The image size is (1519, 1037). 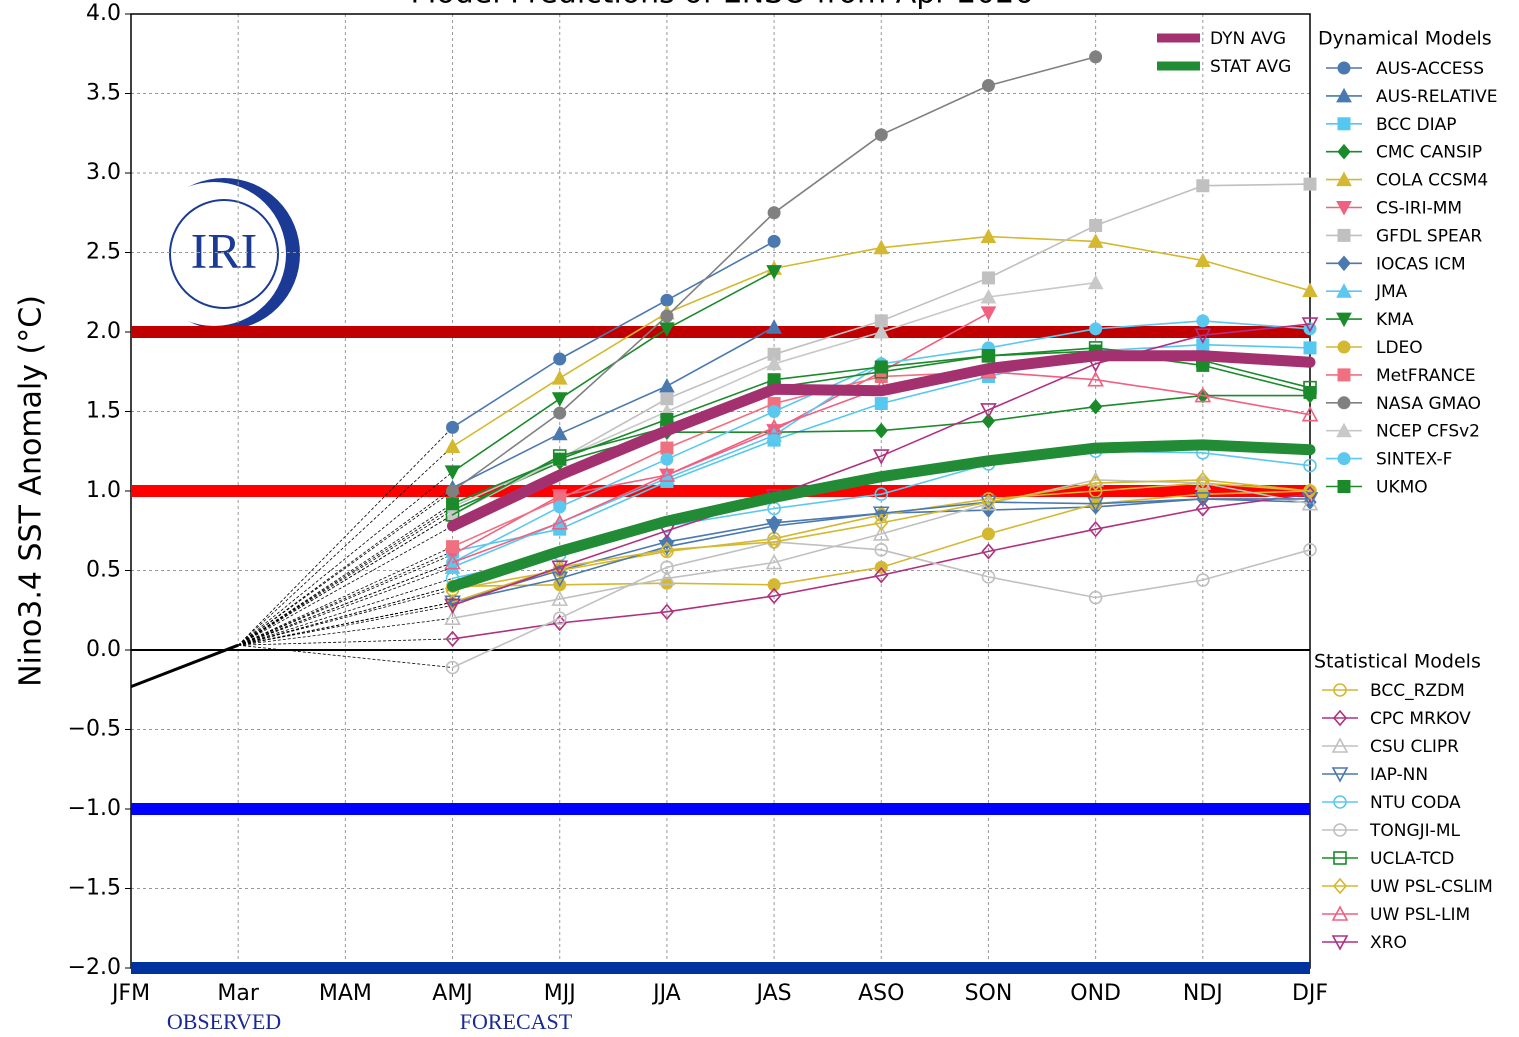 I want to click on legend-entry: CS-IRI-MM, so click(x=1394, y=209).